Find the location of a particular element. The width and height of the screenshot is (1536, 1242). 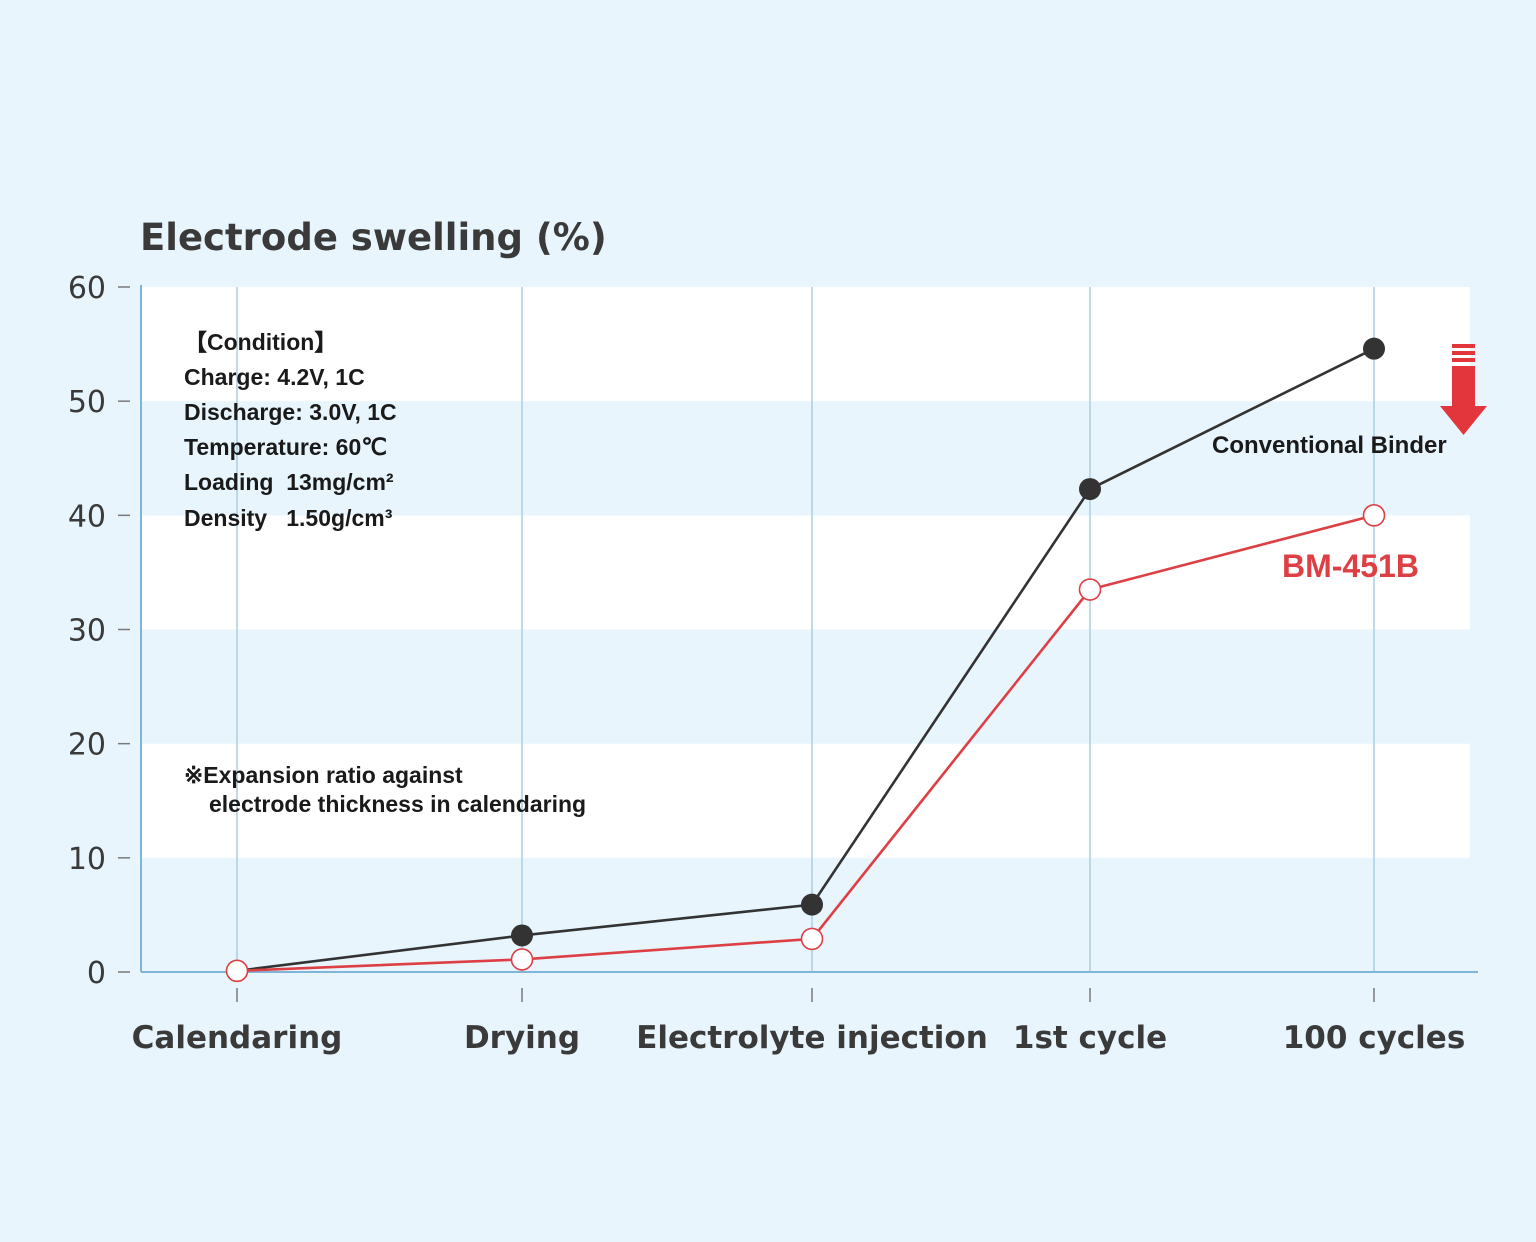

y-tick-label: 10 is located at coordinates (87, 859).